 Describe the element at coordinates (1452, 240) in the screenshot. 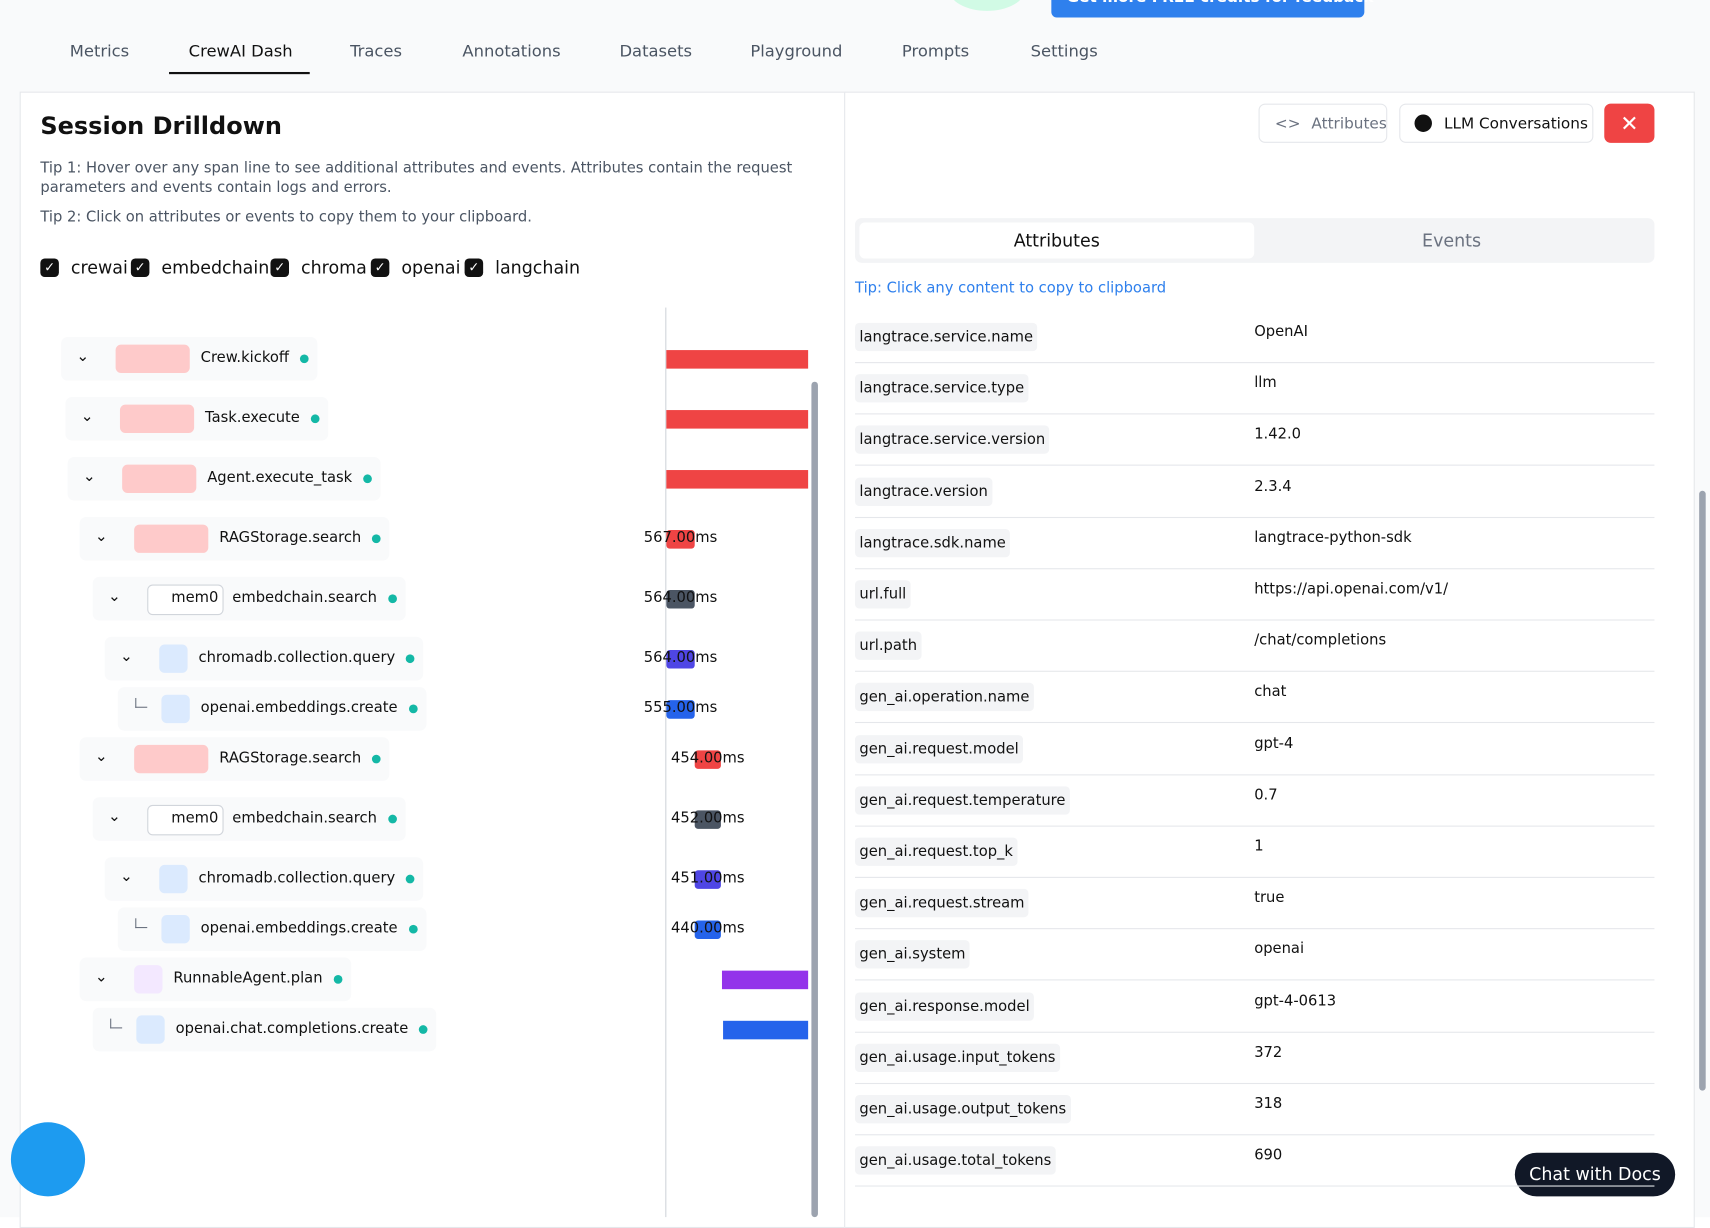

I see `tab-events: Events` at that location.